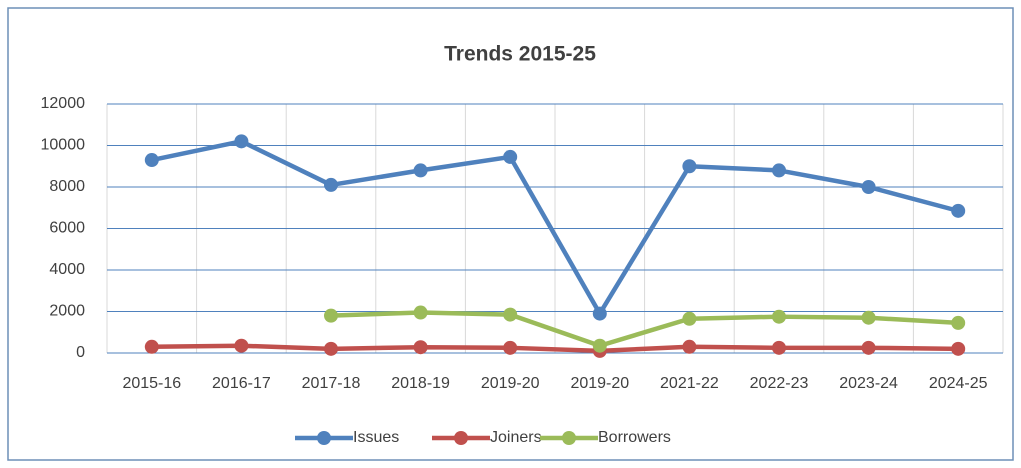 The height and width of the screenshot is (468, 1021). Describe the element at coordinates (67, 186) in the screenshot. I see `y-tick-label: 8000` at that location.